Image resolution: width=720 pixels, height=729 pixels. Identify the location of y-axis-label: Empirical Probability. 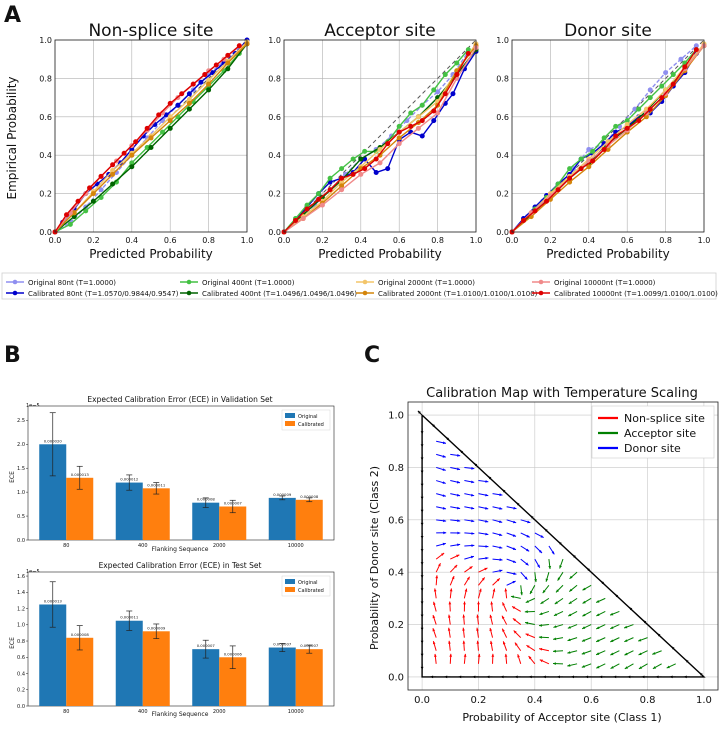
(12, 137).